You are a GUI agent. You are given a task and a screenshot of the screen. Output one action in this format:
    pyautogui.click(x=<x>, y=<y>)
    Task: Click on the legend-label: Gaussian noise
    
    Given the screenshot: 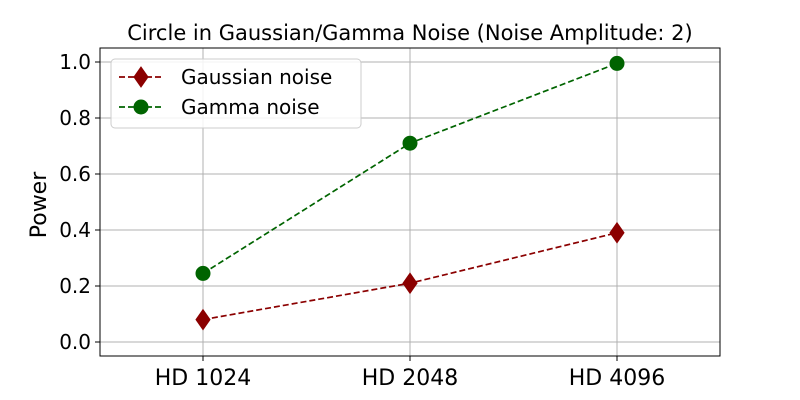 What is the action you would take?
    pyautogui.click(x=256, y=77)
    